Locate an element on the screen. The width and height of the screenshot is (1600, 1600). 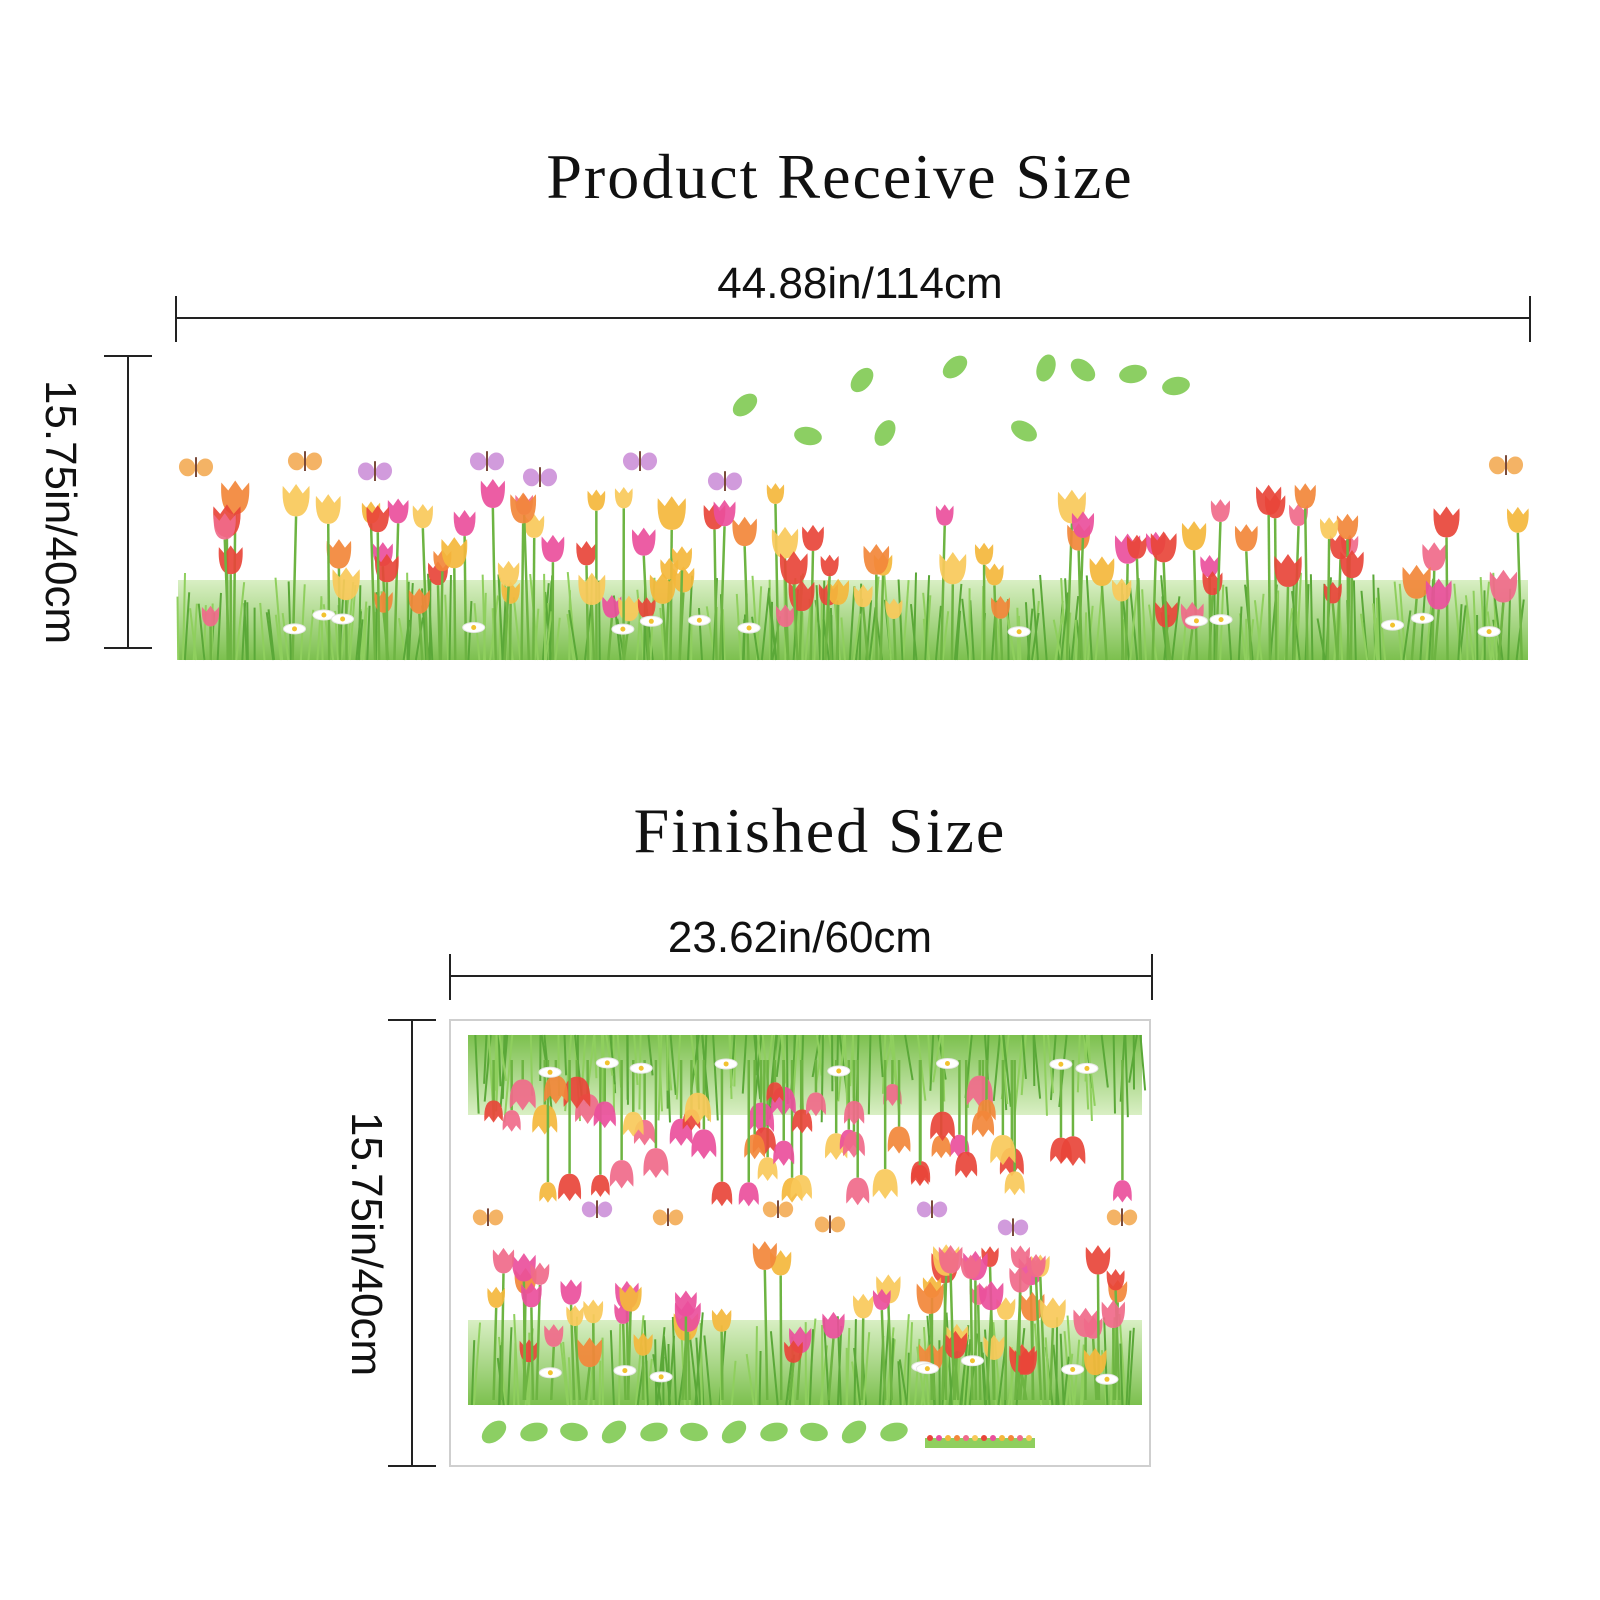
height-ruler is located at coordinates (412, 1243).